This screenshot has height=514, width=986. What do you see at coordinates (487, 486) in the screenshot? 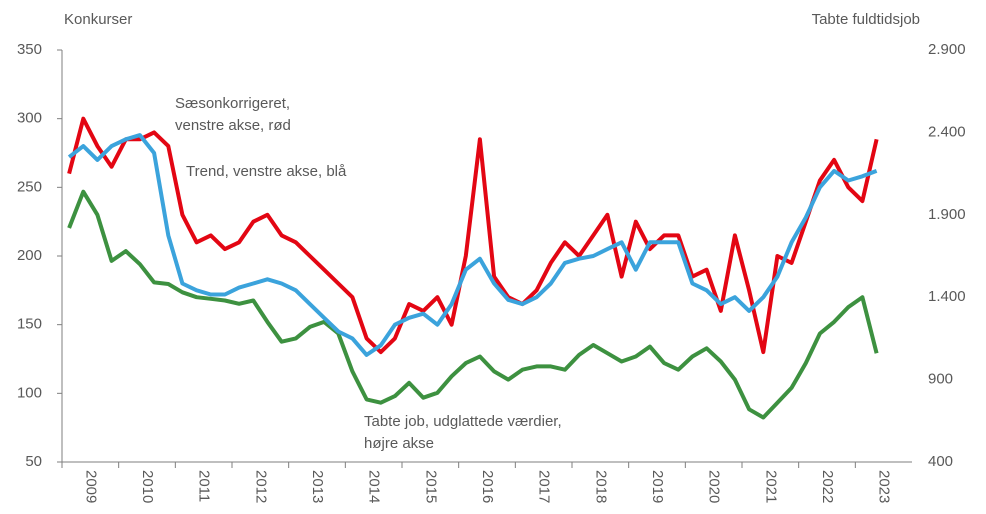
I see `x-tick-label: 2016` at bounding box center [487, 486].